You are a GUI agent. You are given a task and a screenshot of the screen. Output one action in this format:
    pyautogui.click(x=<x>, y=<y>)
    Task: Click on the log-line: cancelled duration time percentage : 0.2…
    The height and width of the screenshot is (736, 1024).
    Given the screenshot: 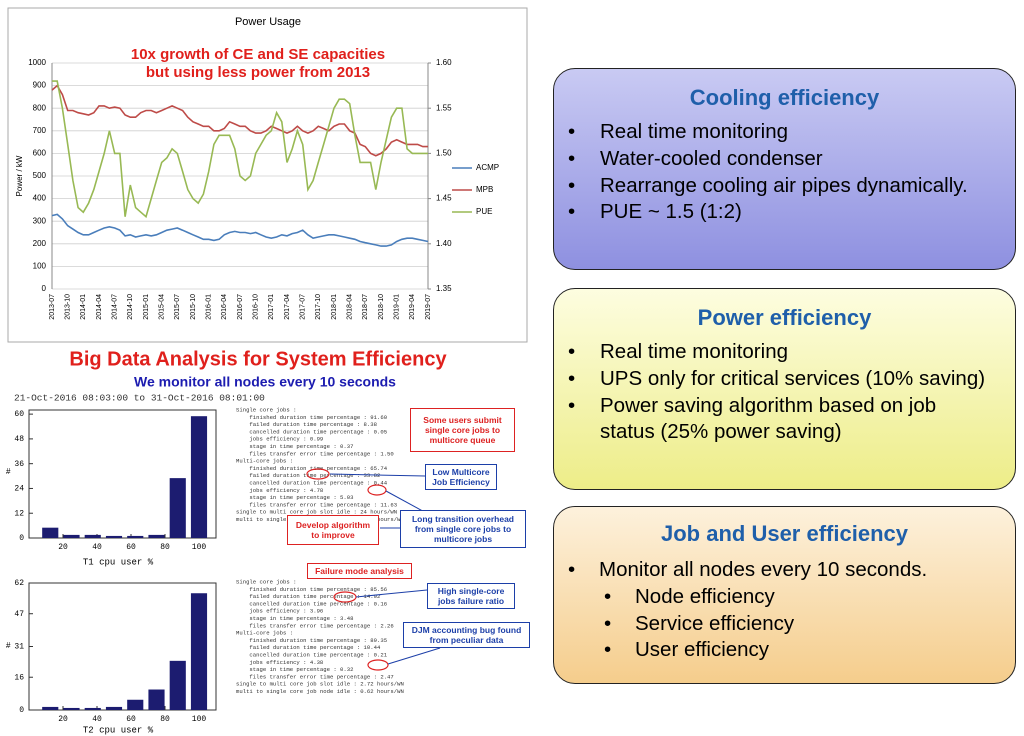 What is the action you would take?
    pyautogui.click(x=312, y=654)
    